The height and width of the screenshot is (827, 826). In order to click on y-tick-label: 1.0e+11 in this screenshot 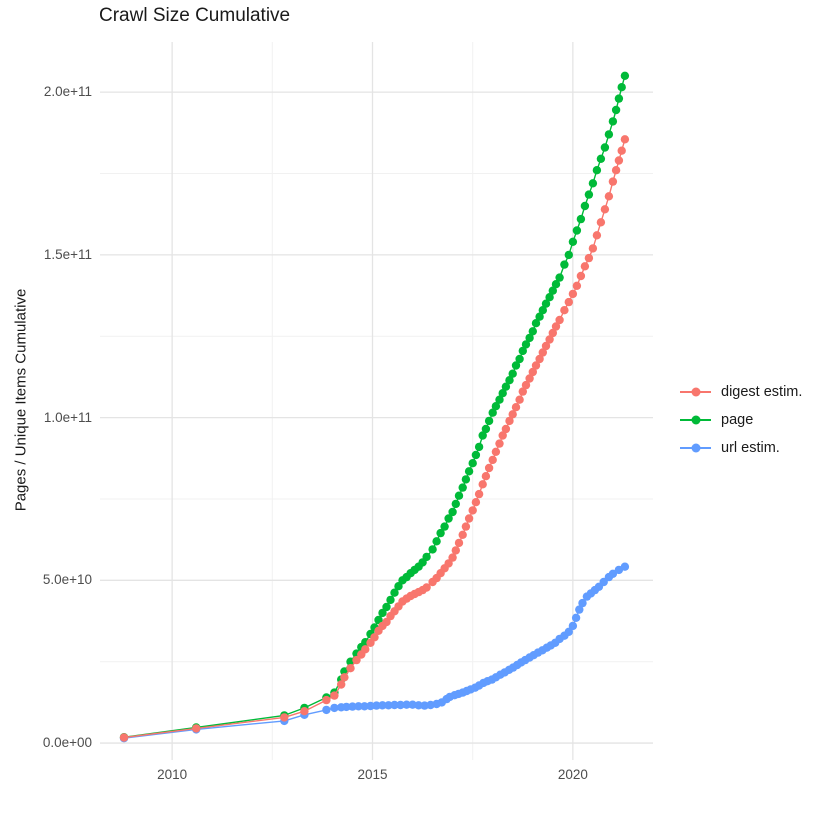, I will do `click(67, 417)`.